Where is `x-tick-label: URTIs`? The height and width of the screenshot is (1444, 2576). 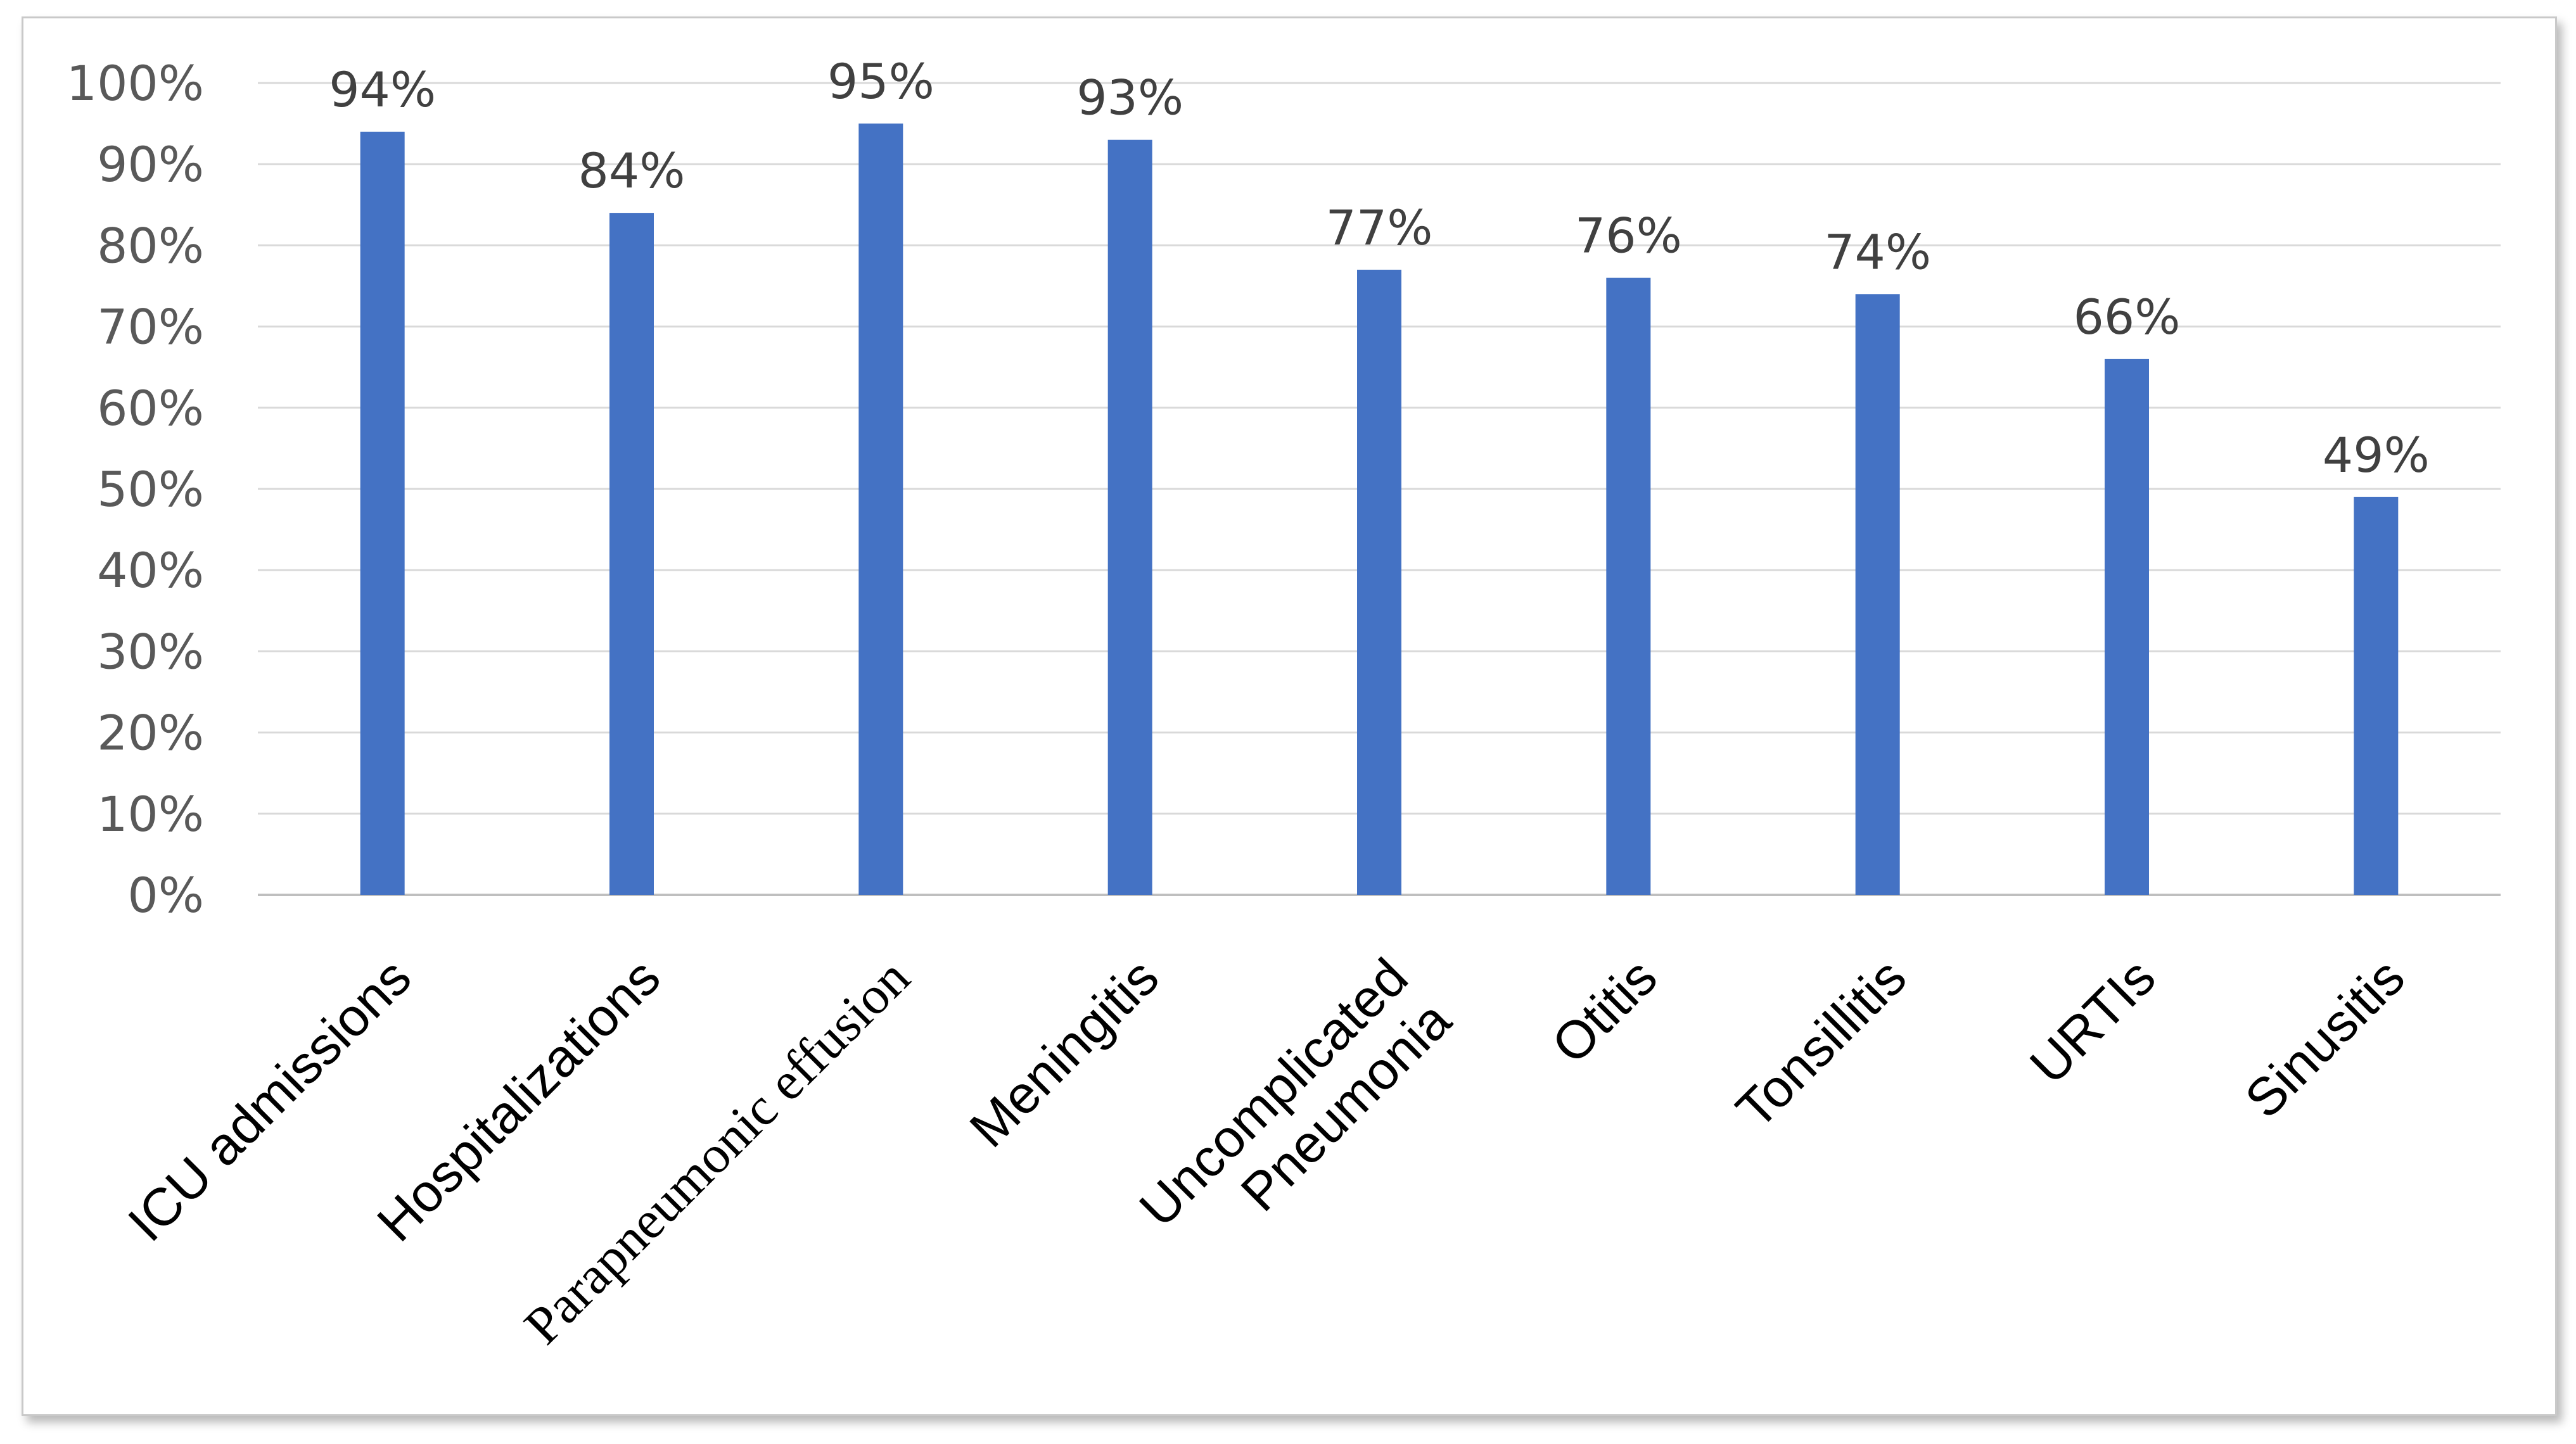 x-tick-label: URTIs is located at coordinates (2092, 1021).